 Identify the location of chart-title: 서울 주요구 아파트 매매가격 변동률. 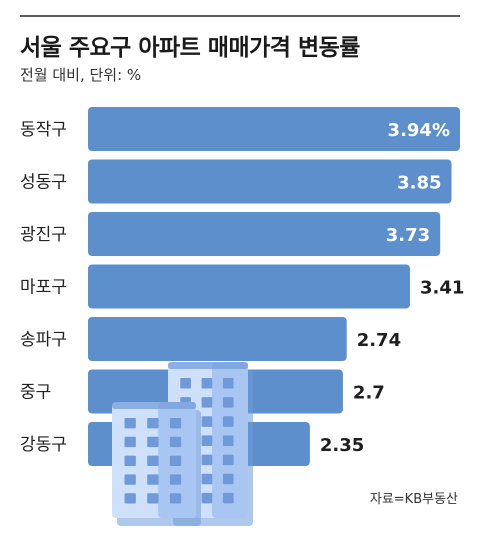
(190, 48).